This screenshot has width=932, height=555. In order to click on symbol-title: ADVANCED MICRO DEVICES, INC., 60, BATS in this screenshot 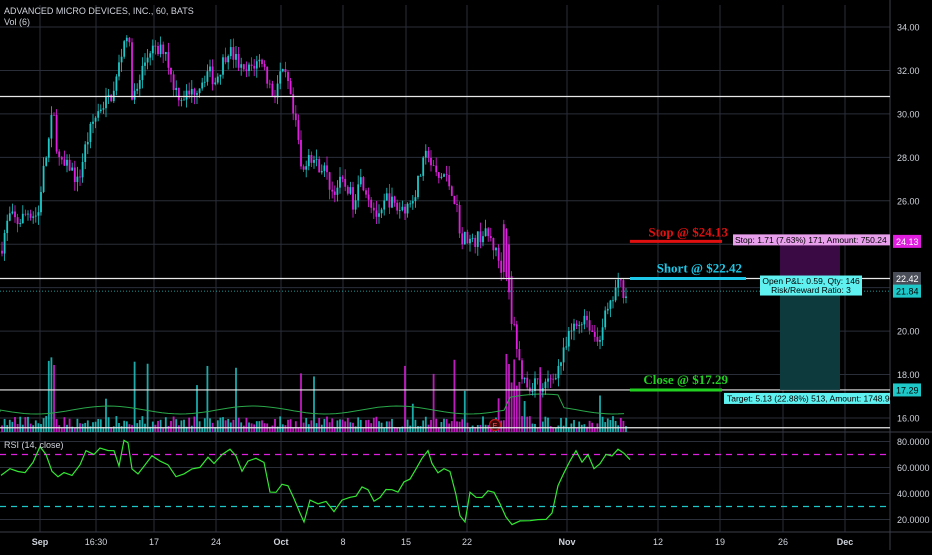, I will do `click(99, 11)`.